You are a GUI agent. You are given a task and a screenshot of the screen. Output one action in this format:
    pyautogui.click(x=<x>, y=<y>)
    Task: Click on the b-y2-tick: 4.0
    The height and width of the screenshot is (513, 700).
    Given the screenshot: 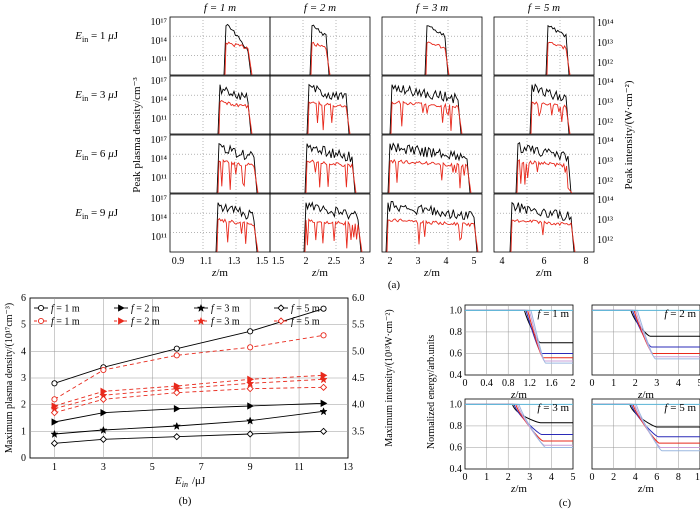 What is the action you would take?
    pyautogui.click(x=358, y=405)
    